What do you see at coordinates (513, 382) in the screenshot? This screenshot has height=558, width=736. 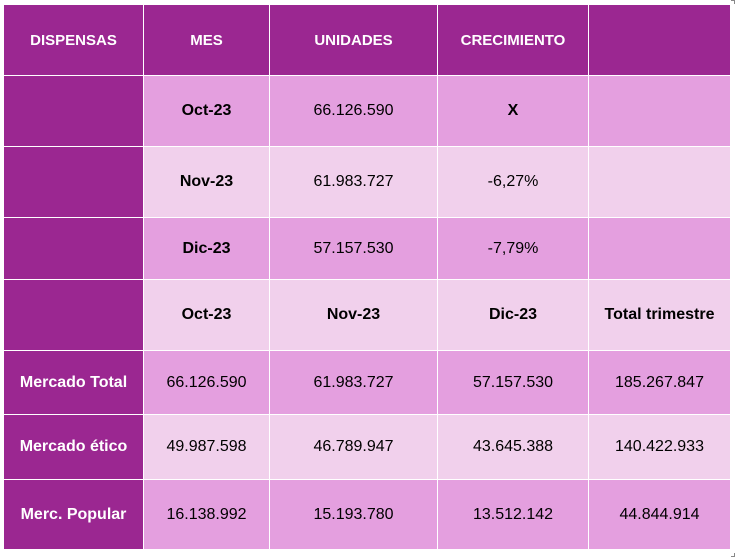 I see `market-dic: 57.157.530` at bounding box center [513, 382].